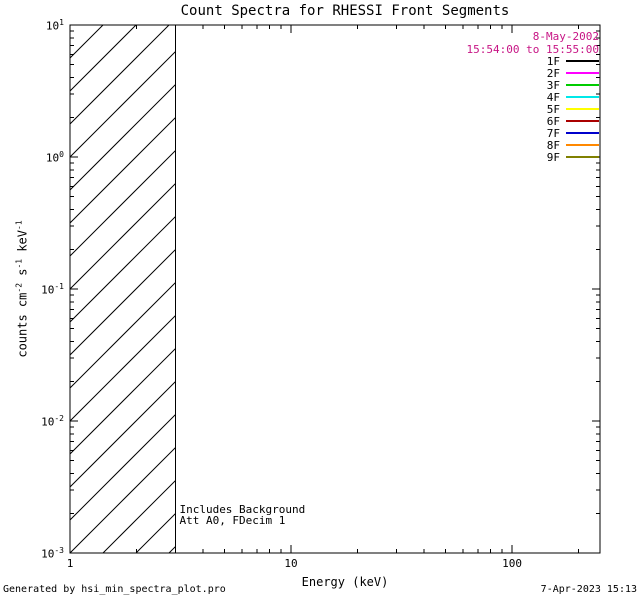 Image resolution: width=640 pixels, height=600 pixels. Describe the element at coordinates (232, 520) in the screenshot. I see `annotation: Att A0, FDecim 1` at that location.